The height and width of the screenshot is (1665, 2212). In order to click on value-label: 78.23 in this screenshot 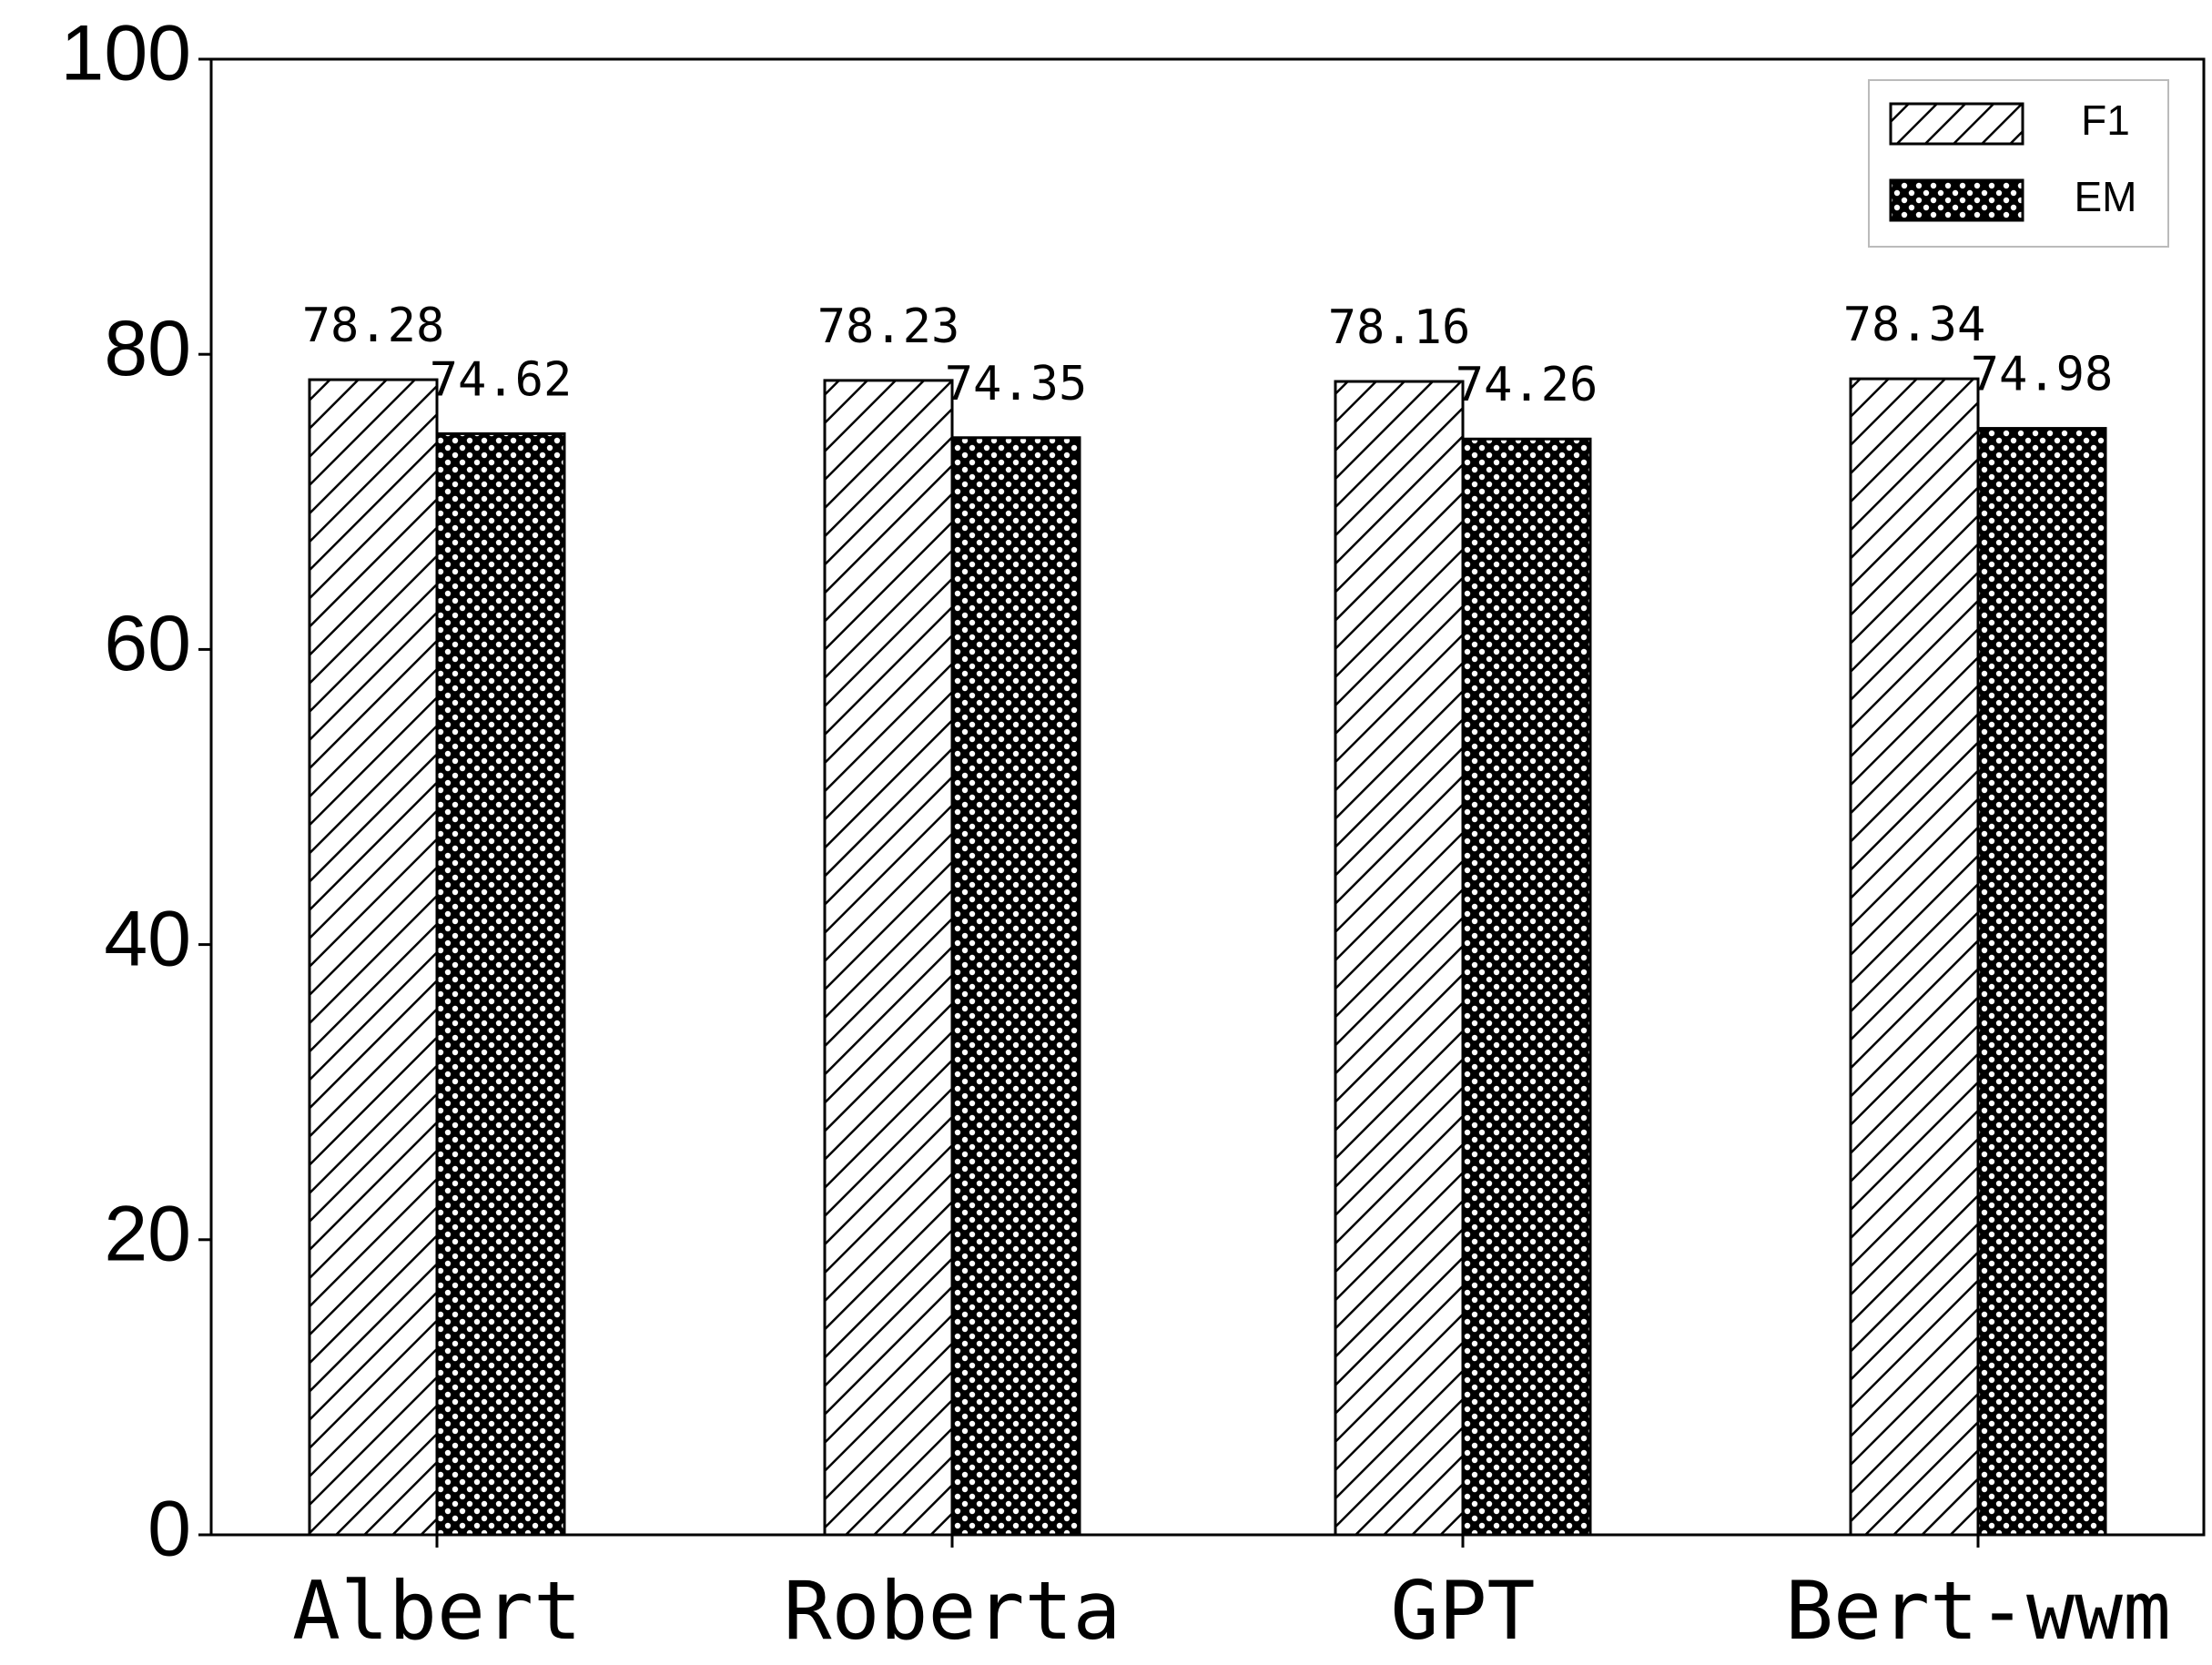, I will do `click(888, 326)`.